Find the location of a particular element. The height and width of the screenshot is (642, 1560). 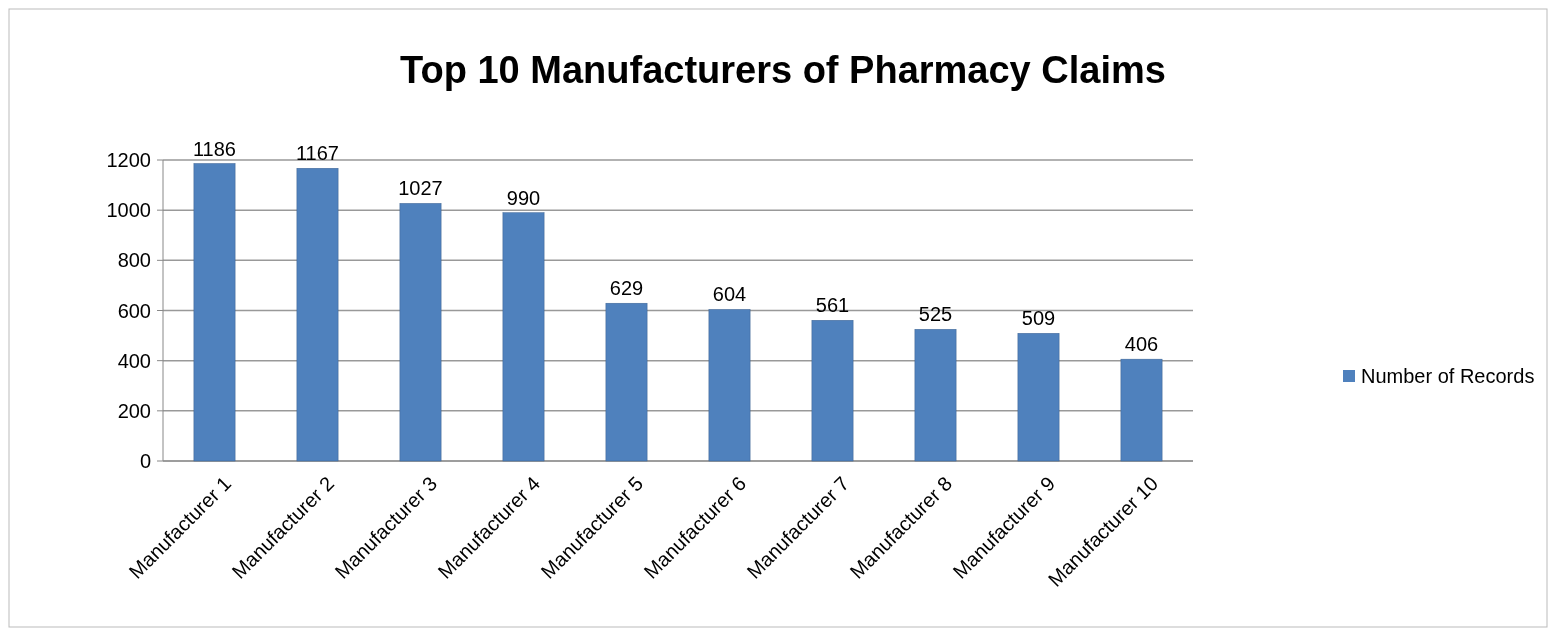

legend-label: Number of Records is located at coordinates (1448, 376).